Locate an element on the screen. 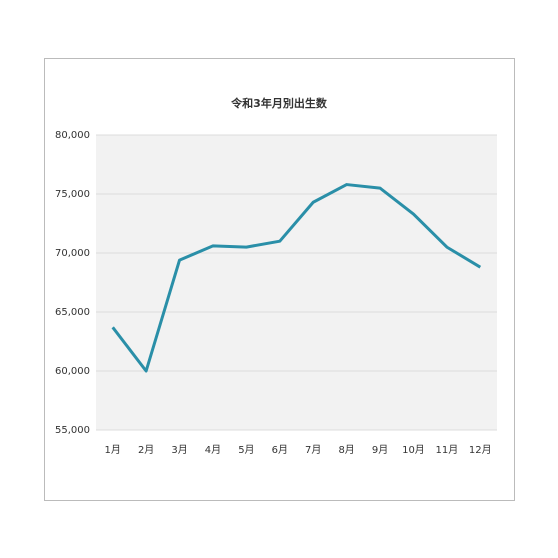 This screenshot has height=558, width=558. y-tick-label: 65,000 is located at coordinates (72, 312).